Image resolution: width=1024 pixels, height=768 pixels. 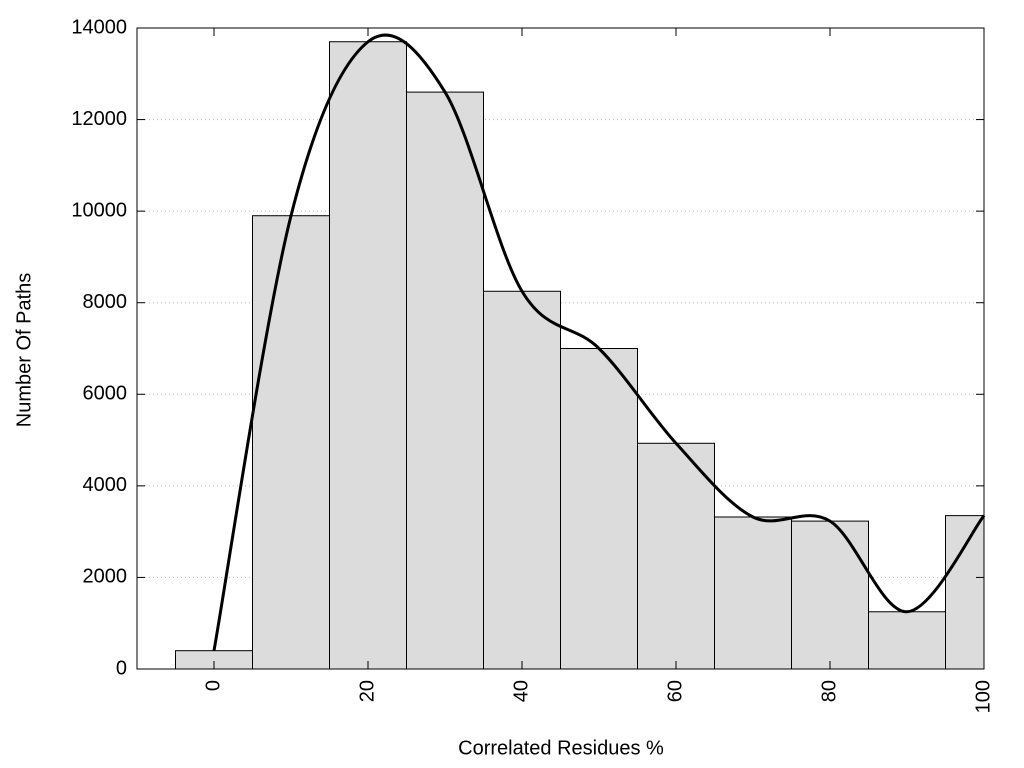 I want to click on x-tick-label: 20, so click(x=367, y=691).